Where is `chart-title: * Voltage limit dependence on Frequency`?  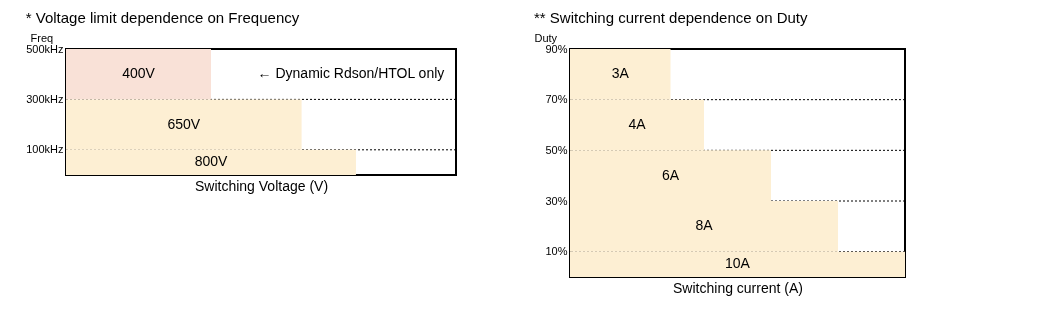 chart-title: * Voltage limit dependence on Frequency is located at coordinates (162, 17).